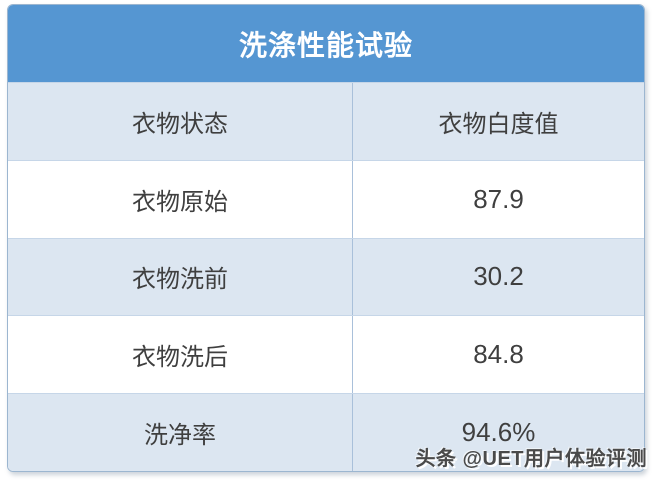  What do you see at coordinates (498, 432) in the screenshot?
I see `row-value: 94.6%` at bounding box center [498, 432].